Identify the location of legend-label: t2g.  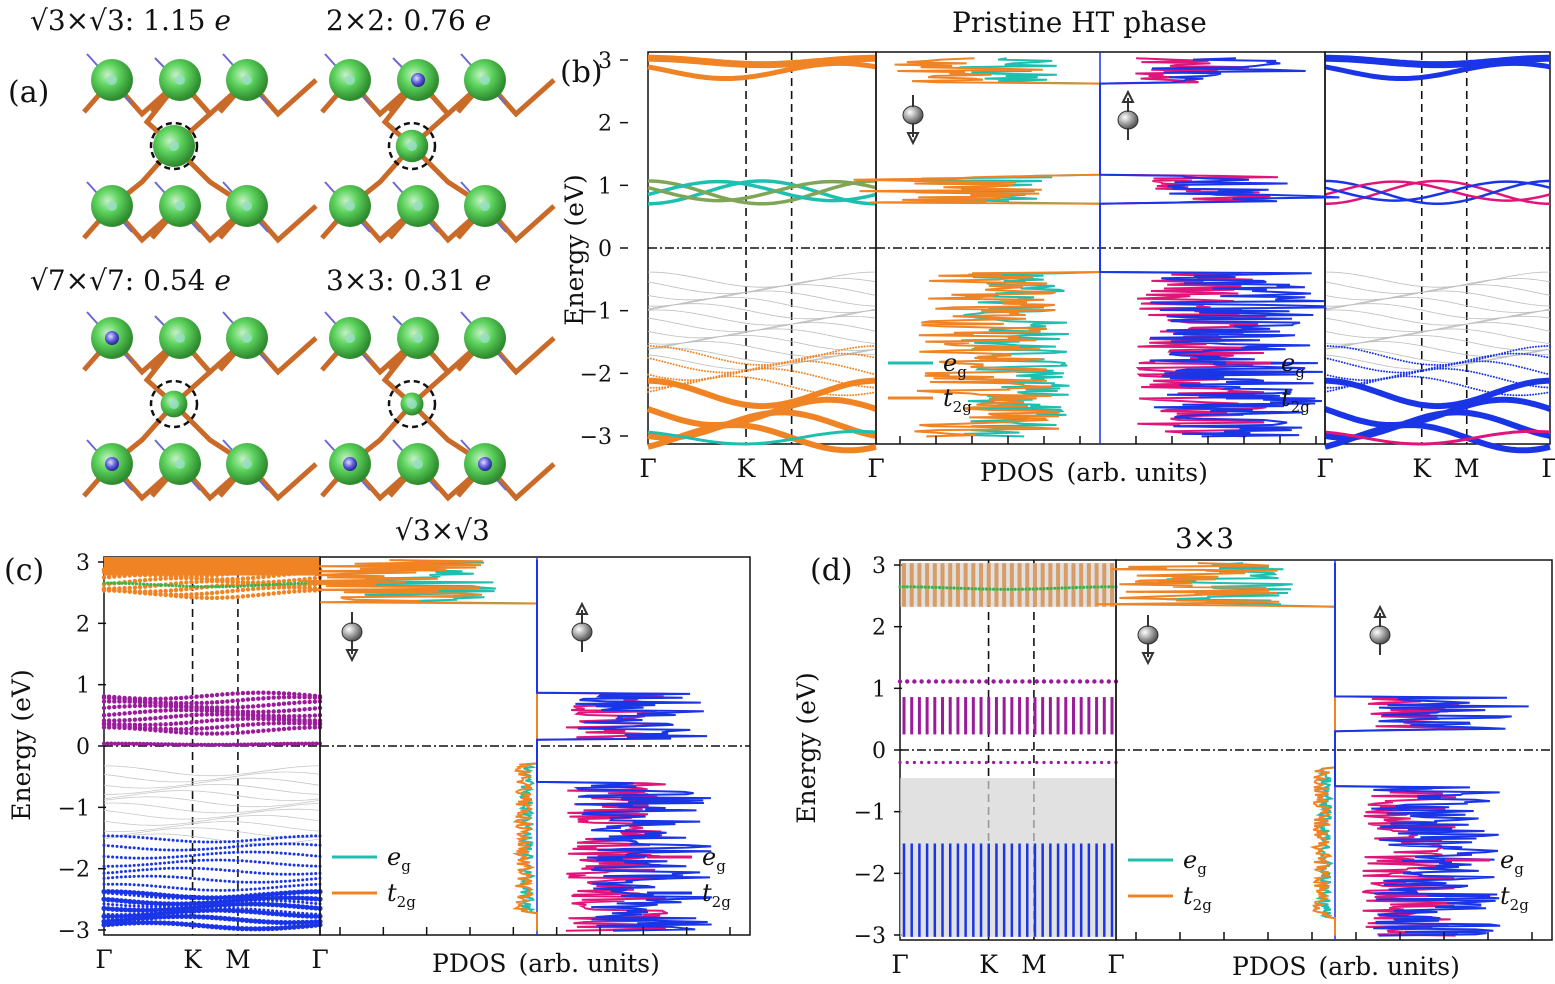
(401, 895).